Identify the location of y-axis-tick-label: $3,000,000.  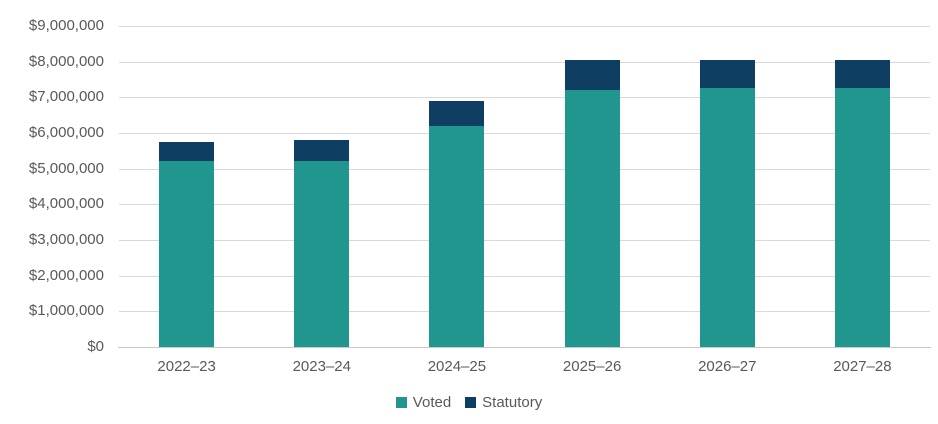
(66, 239).